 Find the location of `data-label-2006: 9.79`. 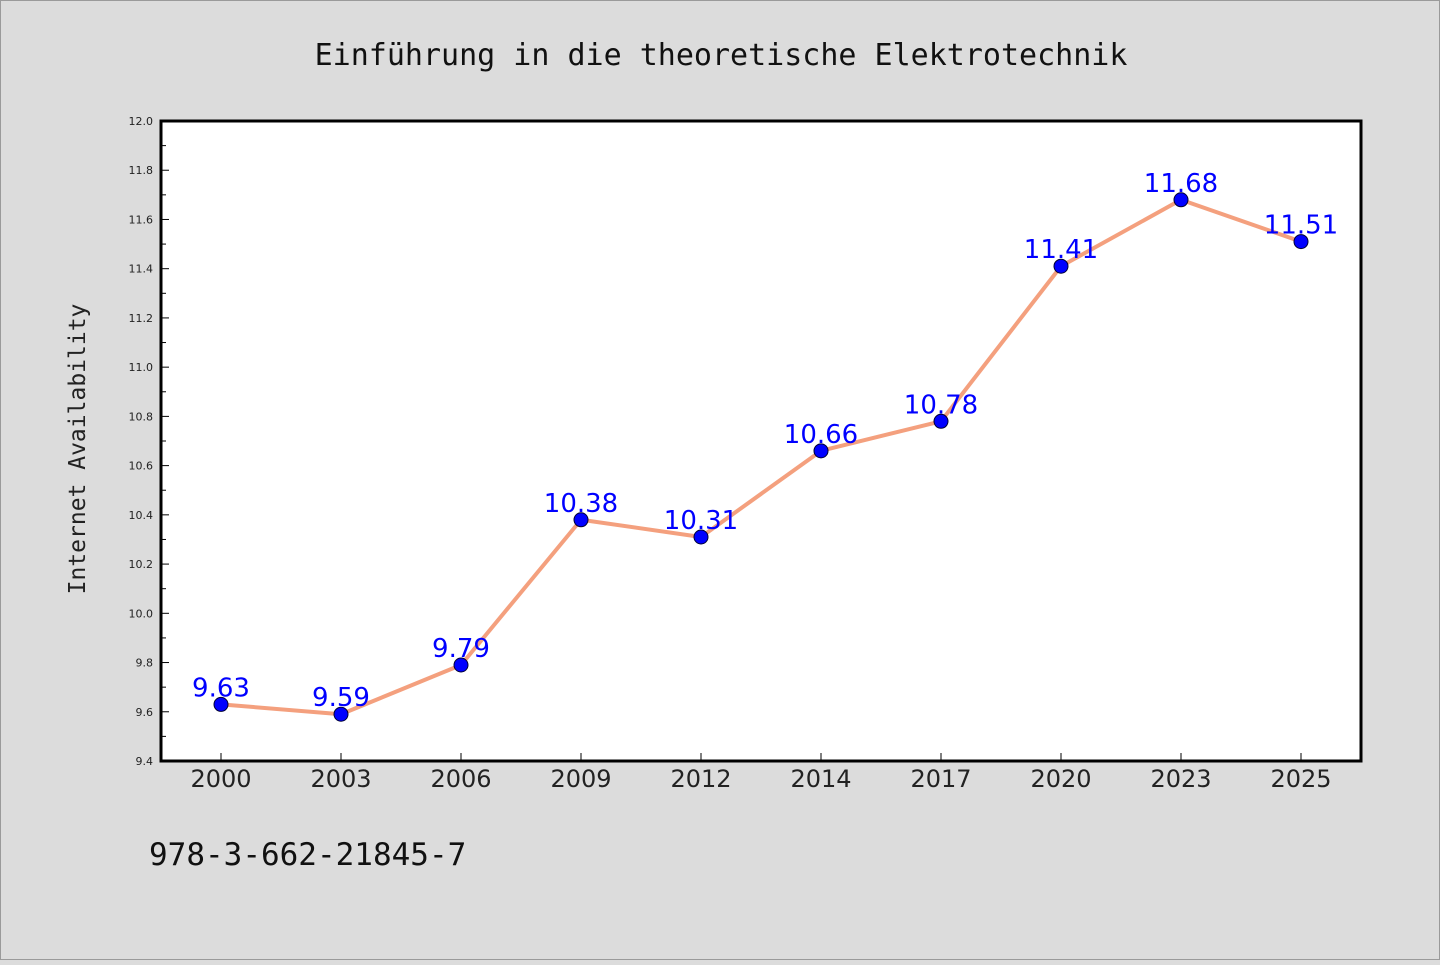

data-label-2006: 9.79 is located at coordinates (461, 649).